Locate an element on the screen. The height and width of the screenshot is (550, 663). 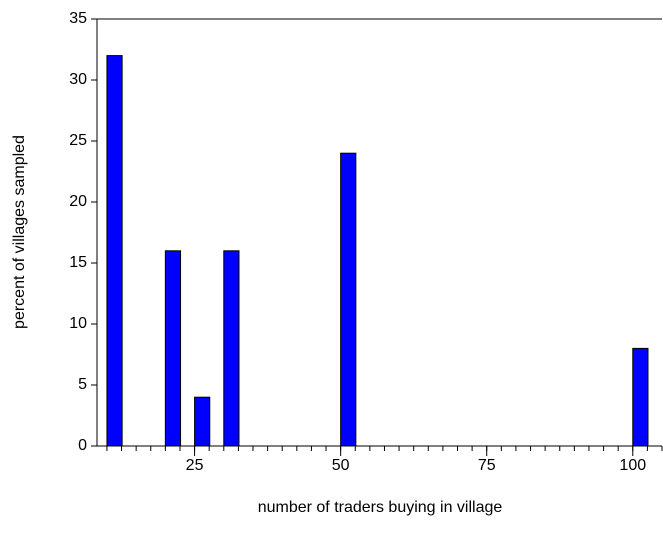
y-tick-label: 5 is located at coordinates (82, 384).